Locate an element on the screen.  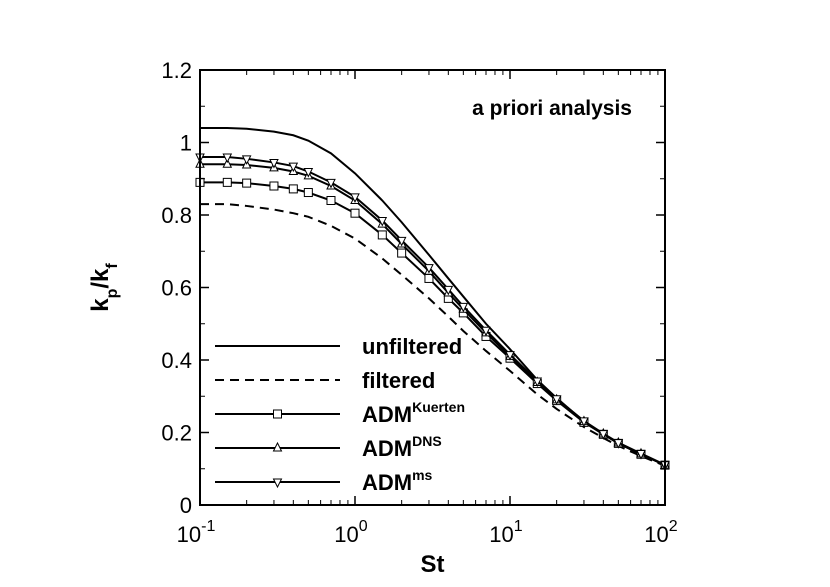
legend-label: ADMDNS is located at coordinates (402, 447).